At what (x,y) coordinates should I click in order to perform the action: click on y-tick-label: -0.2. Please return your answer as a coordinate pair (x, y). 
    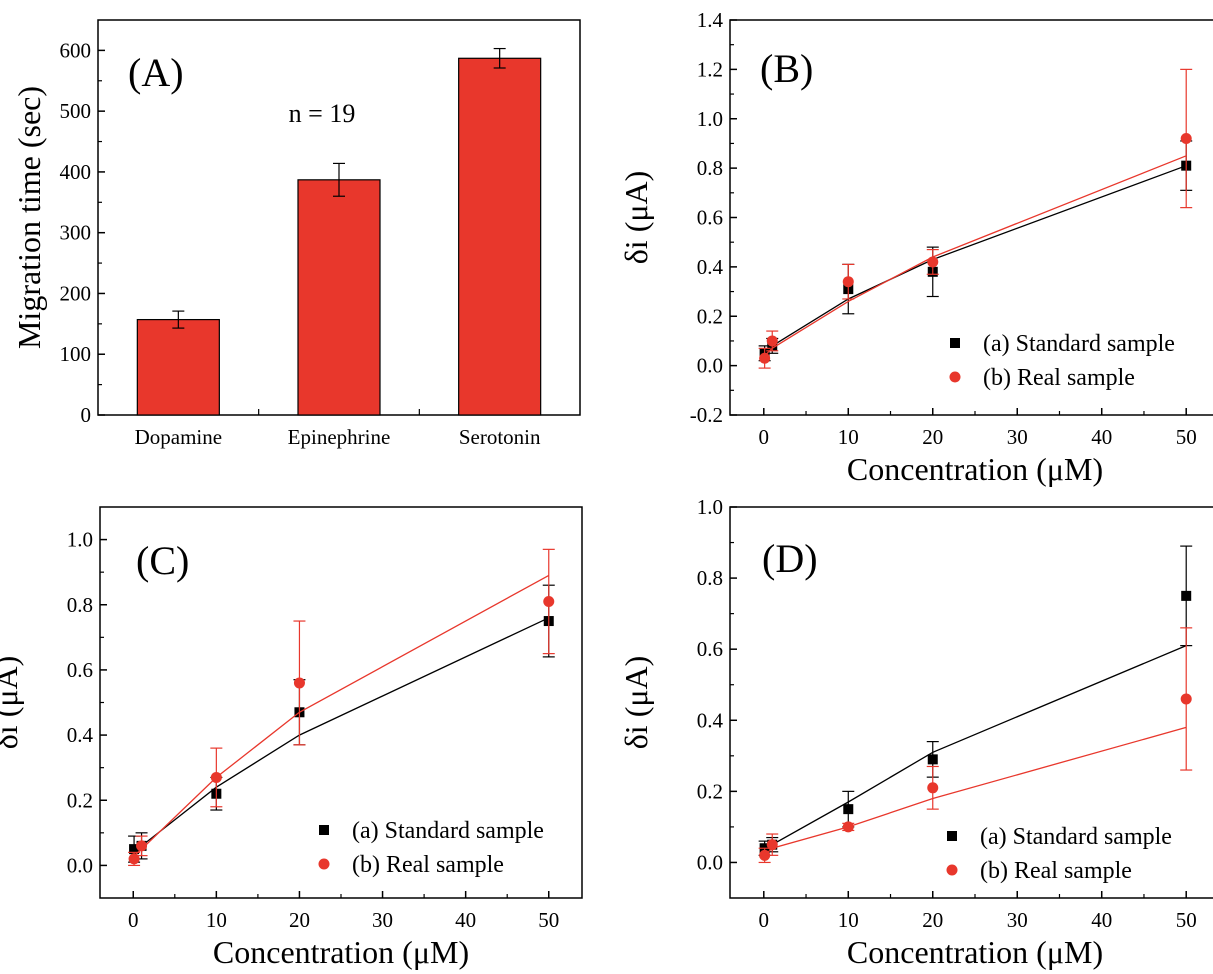
    Looking at the image, I should click on (706, 415).